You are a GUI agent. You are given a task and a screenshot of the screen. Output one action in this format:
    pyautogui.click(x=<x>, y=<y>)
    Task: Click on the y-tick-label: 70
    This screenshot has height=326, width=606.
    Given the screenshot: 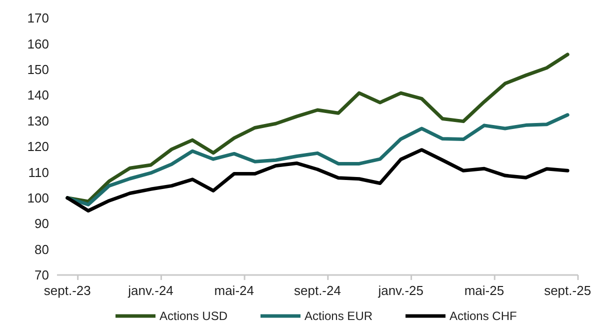 What is the action you would take?
    pyautogui.click(x=41, y=275)
    